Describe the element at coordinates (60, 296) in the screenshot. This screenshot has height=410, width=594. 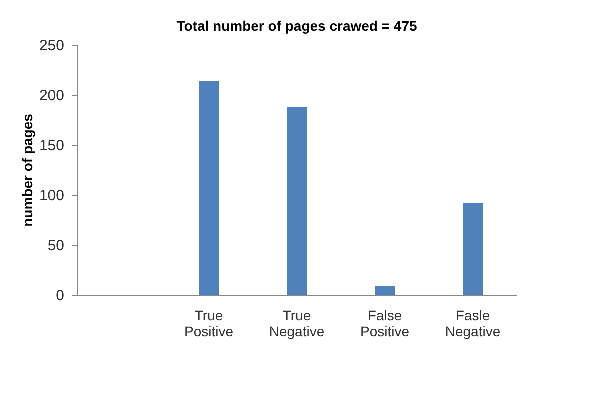
I see `y-tick-label: 0` at that location.